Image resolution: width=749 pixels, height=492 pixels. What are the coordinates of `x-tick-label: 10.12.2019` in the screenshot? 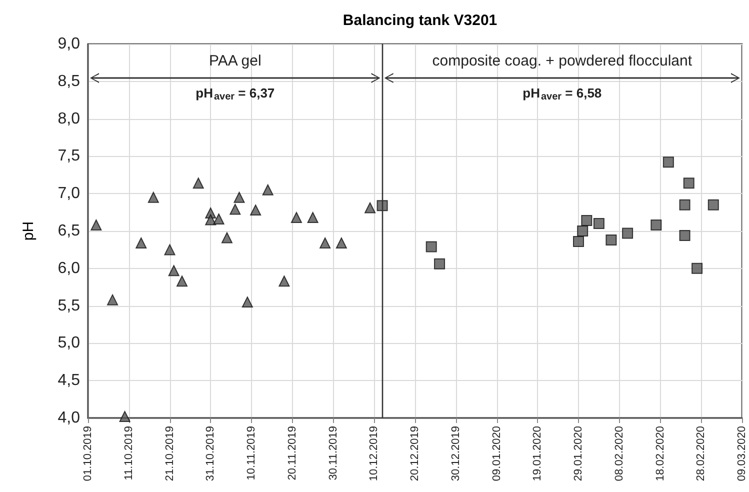 It's located at (374, 454).